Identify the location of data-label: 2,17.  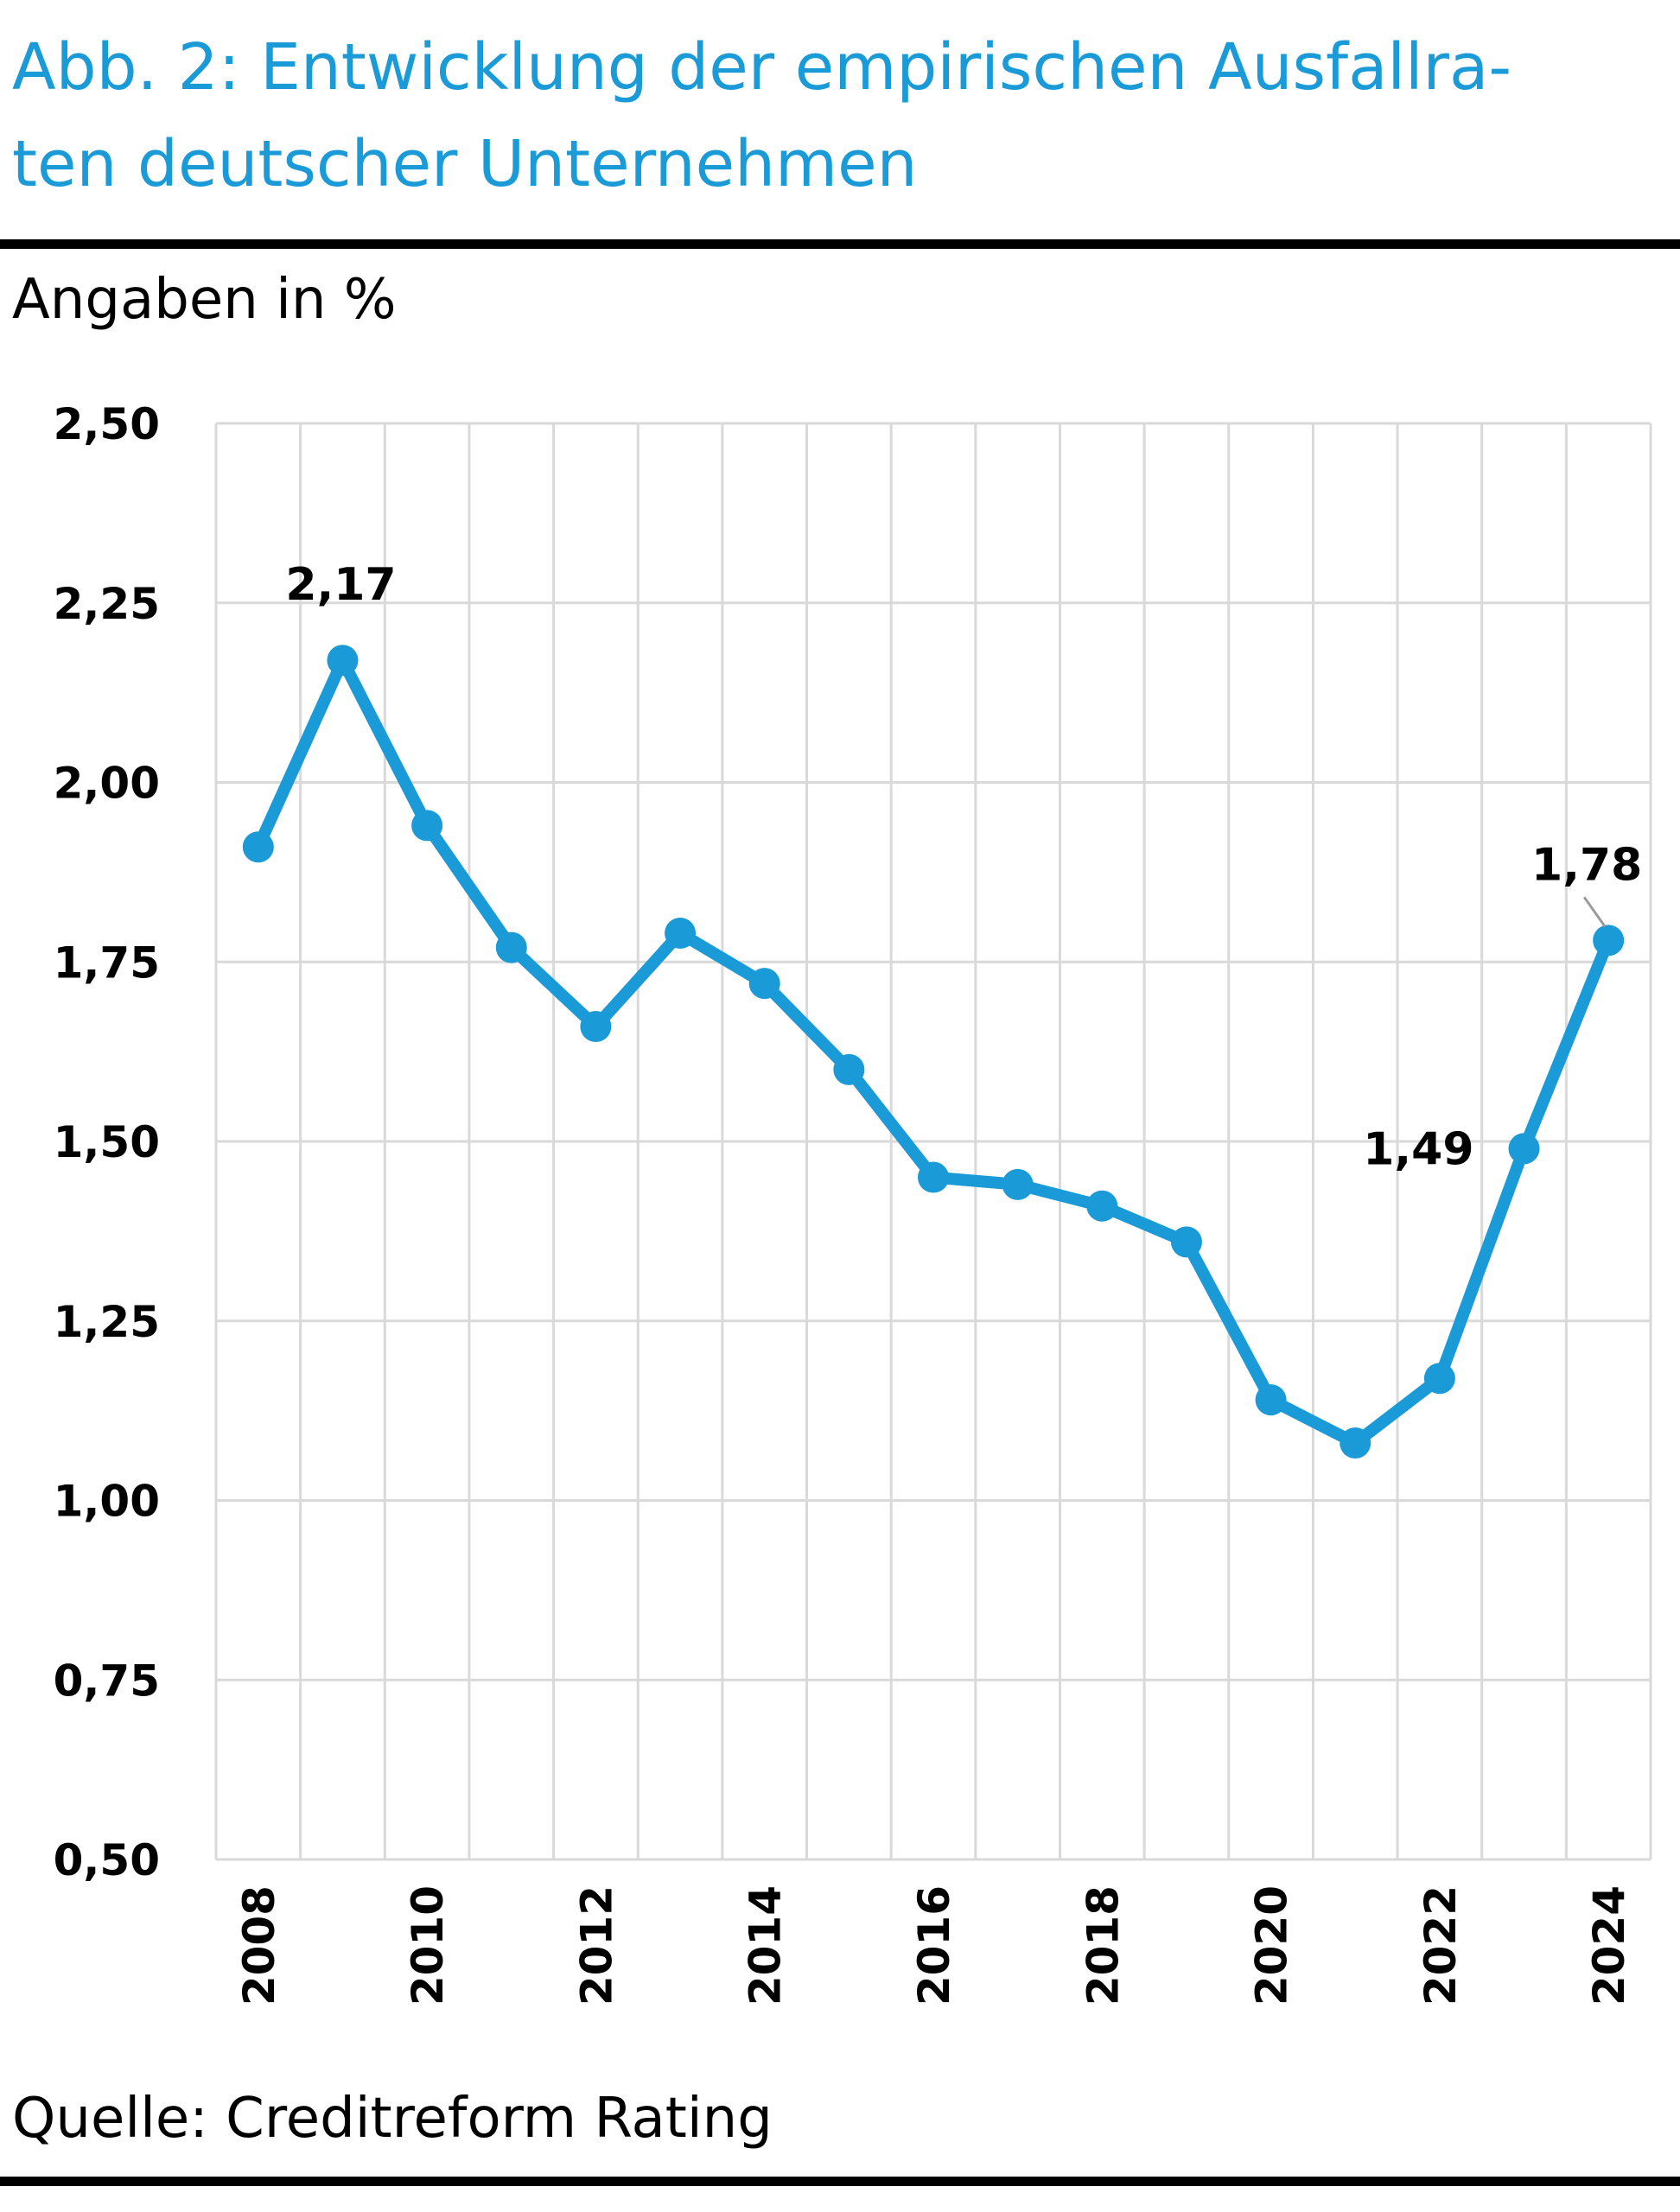
(340, 585).